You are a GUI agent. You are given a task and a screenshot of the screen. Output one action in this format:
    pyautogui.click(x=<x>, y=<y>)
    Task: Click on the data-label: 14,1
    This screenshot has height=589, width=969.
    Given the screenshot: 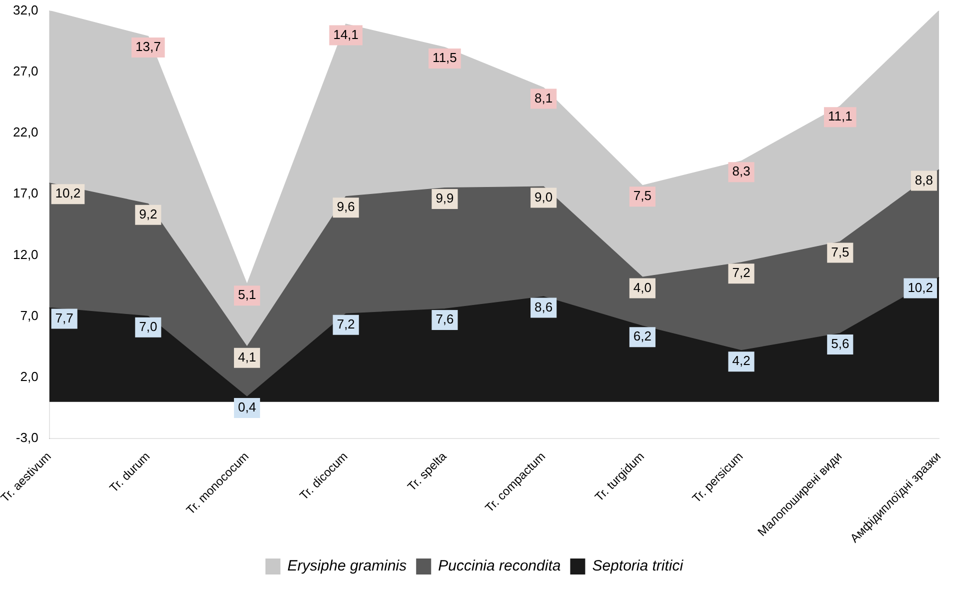 What is the action you would take?
    pyautogui.click(x=346, y=34)
    